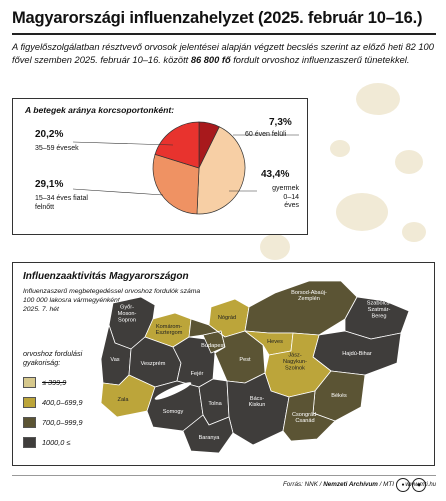 Image resolution: width=446 pixels, height=501 pixels. What do you see at coordinates (56, 442) in the screenshot?
I see `legend-label: 1000,0 ≤` at bounding box center [56, 442].